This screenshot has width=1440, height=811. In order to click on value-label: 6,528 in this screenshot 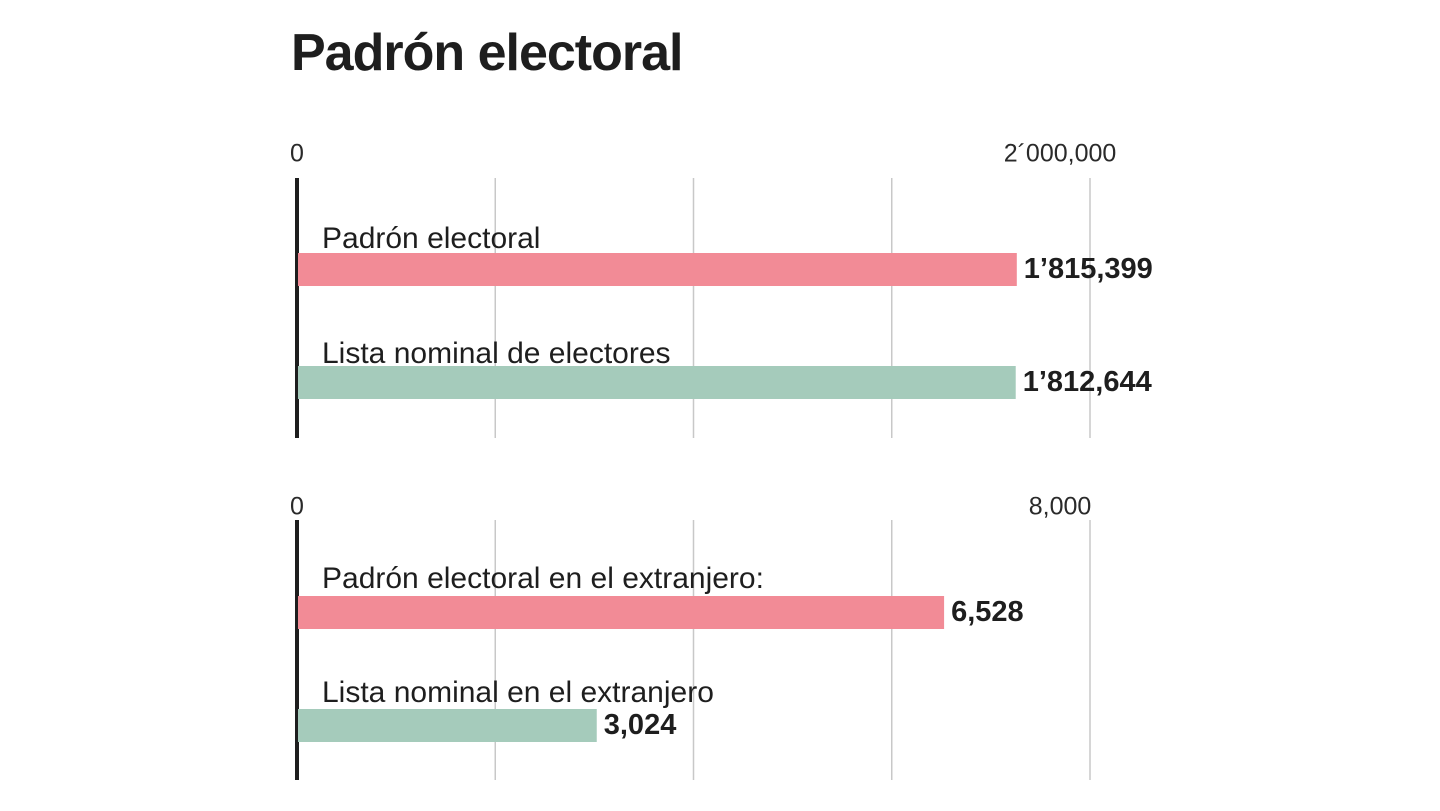, I will do `click(987, 612)`.